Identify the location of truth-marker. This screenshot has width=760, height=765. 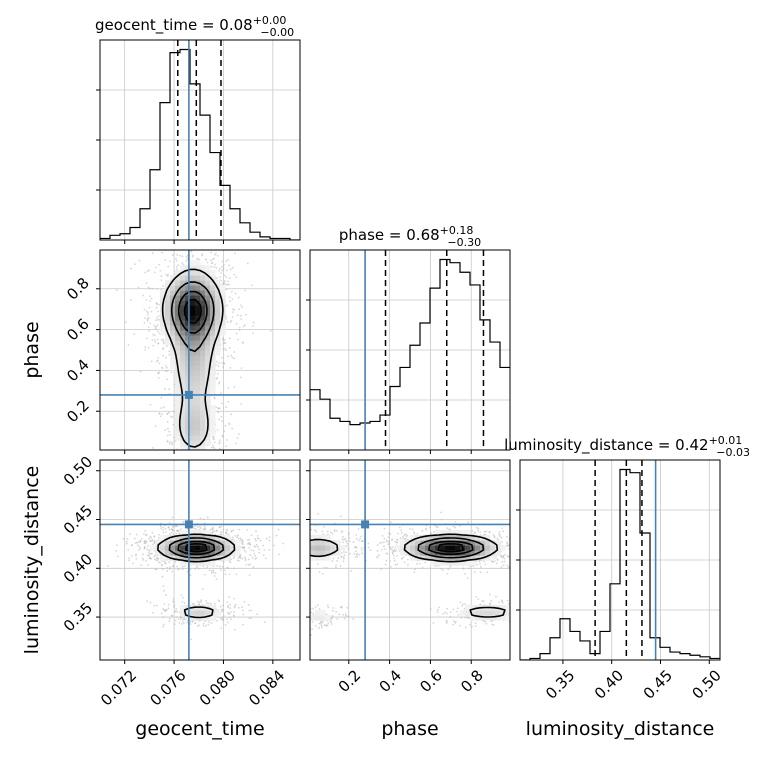
(189, 395).